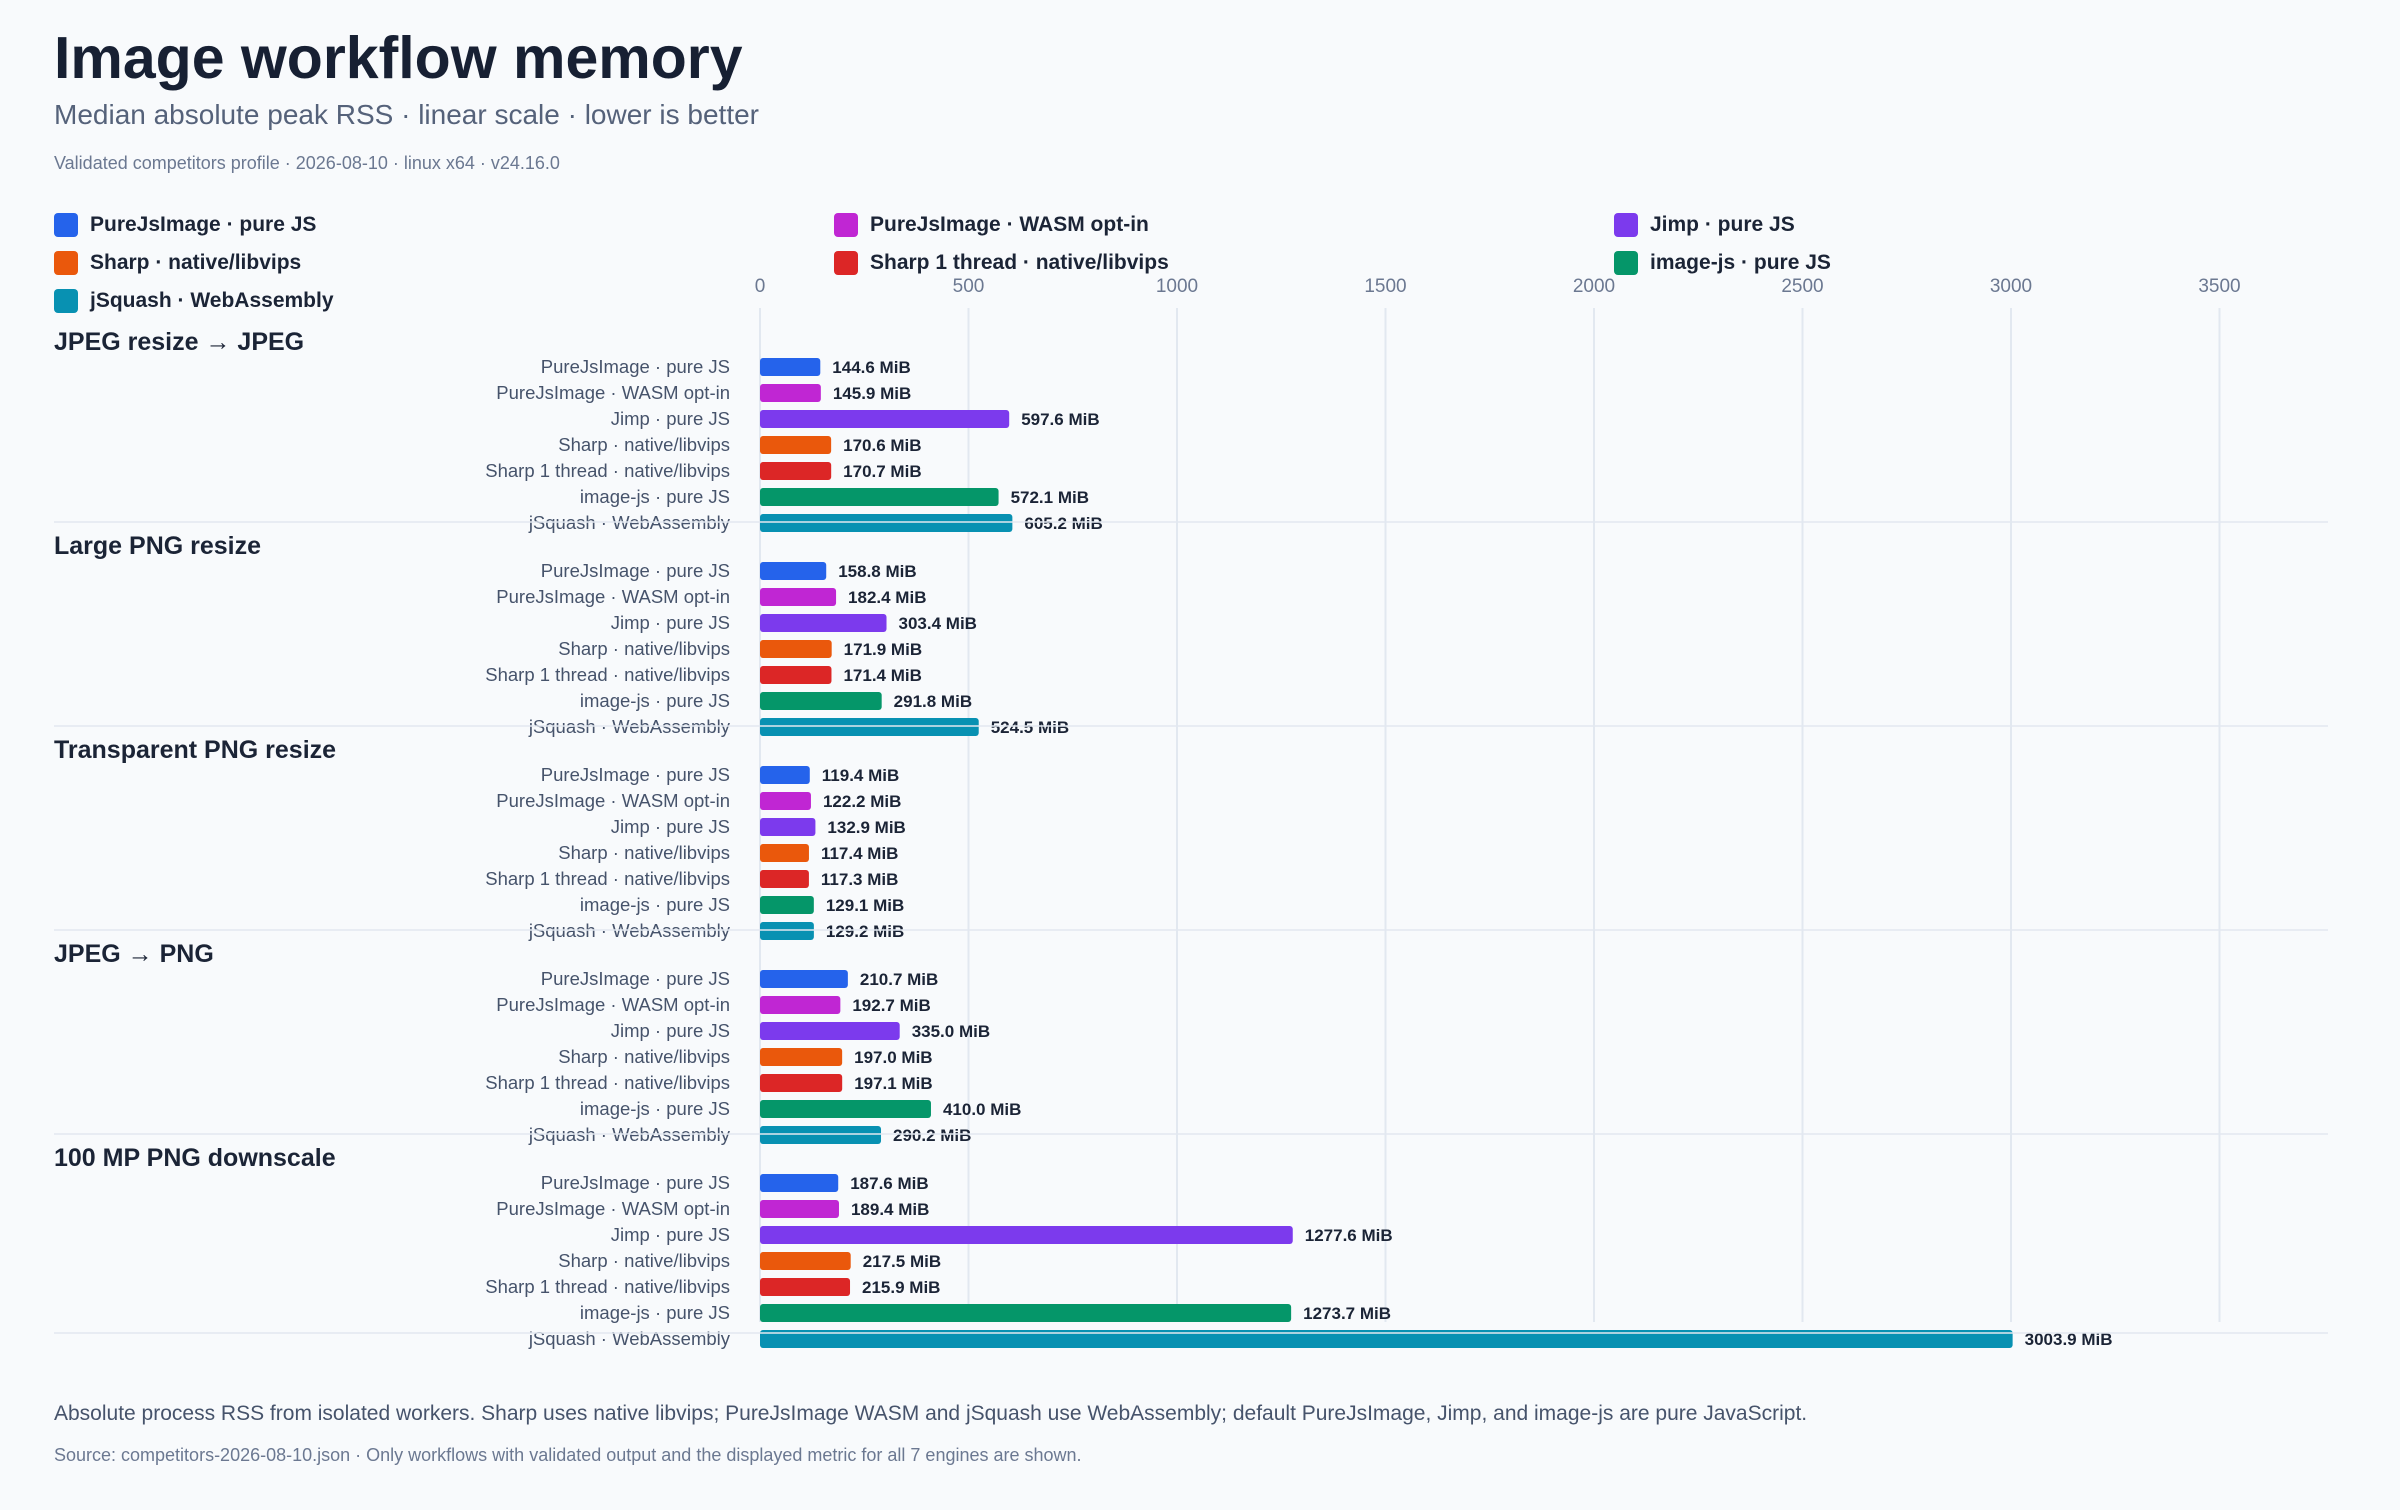  Describe the element at coordinates (932, 1135) in the screenshot. I see `value-label: 290.2 MiB` at that location.